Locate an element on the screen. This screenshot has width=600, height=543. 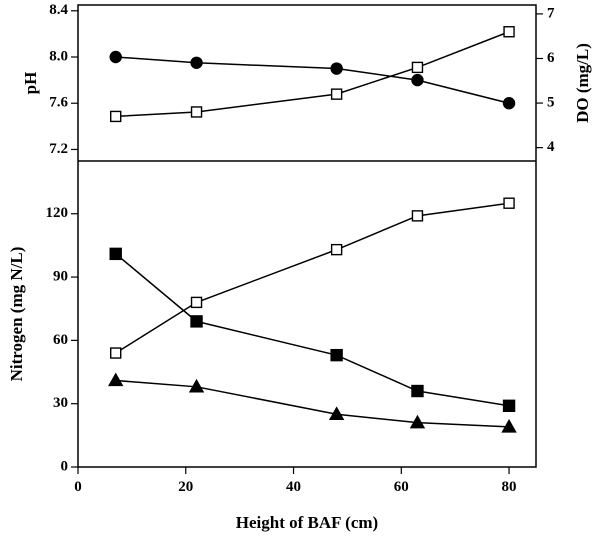
ph-axis-title: pH is located at coordinates (30, 83).